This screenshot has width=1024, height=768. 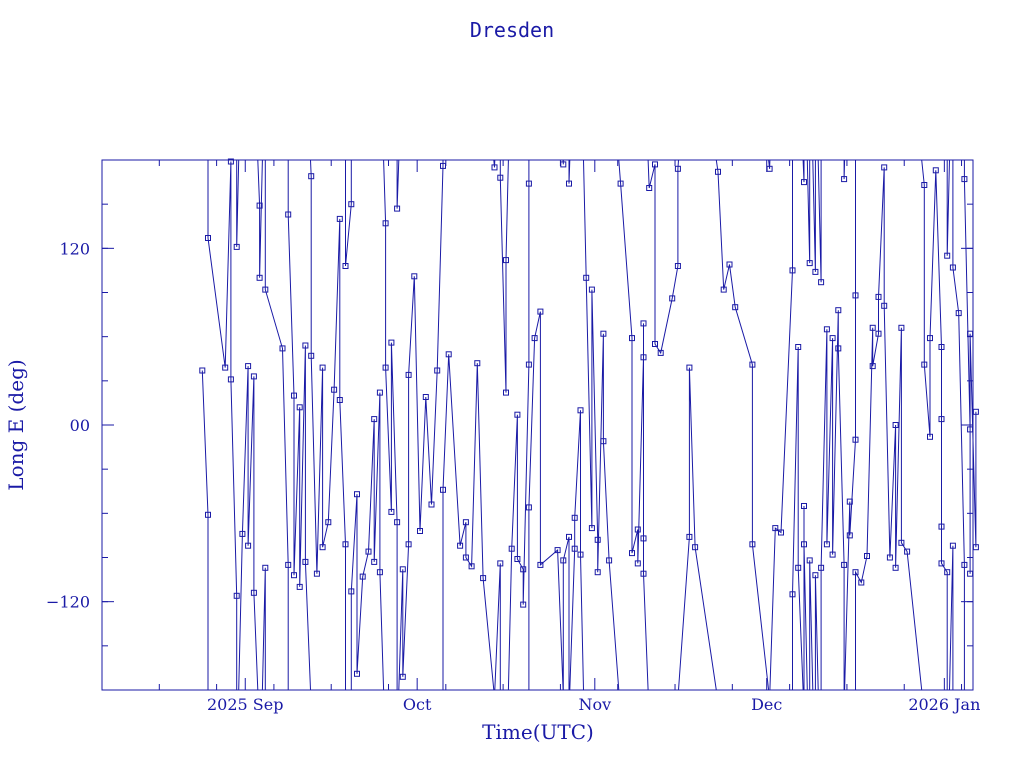 I want to click on x-axis-label: Time(UTC), so click(x=538, y=732).